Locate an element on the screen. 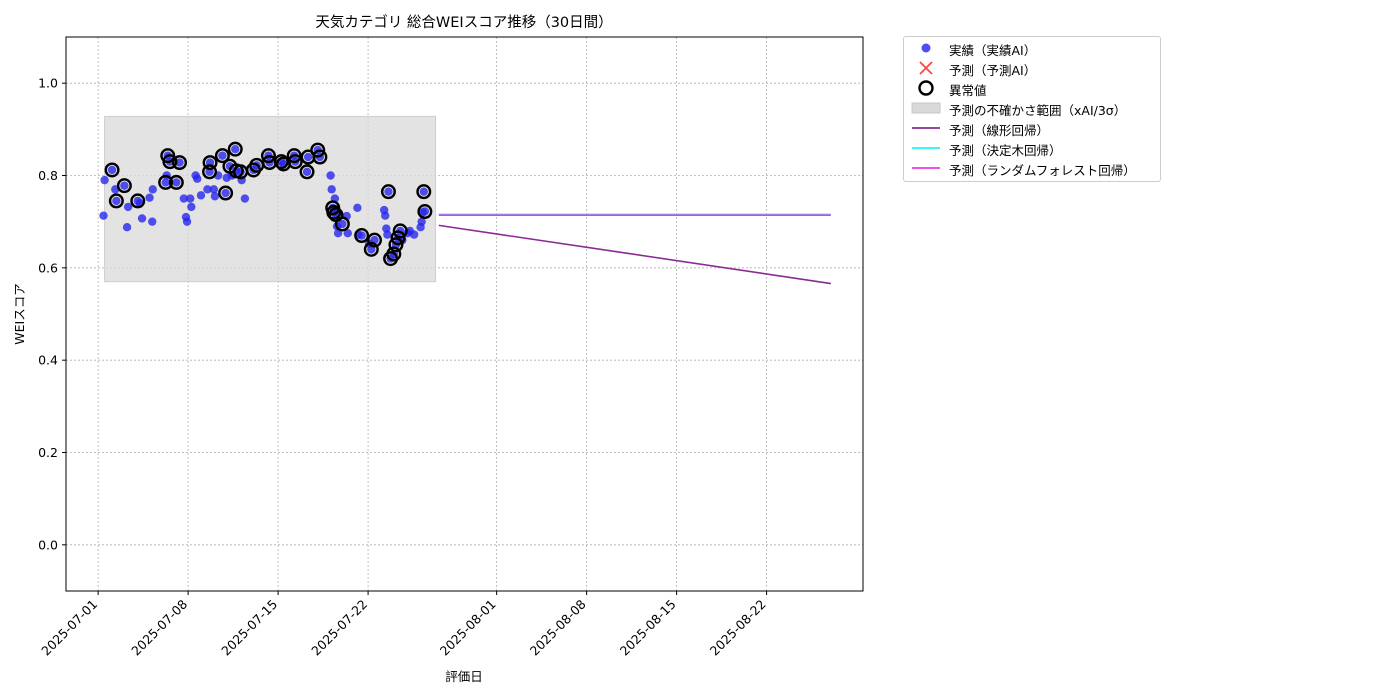 This screenshot has width=1400, height=700. y-tick-label: 0.0 is located at coordinates (48, 544).